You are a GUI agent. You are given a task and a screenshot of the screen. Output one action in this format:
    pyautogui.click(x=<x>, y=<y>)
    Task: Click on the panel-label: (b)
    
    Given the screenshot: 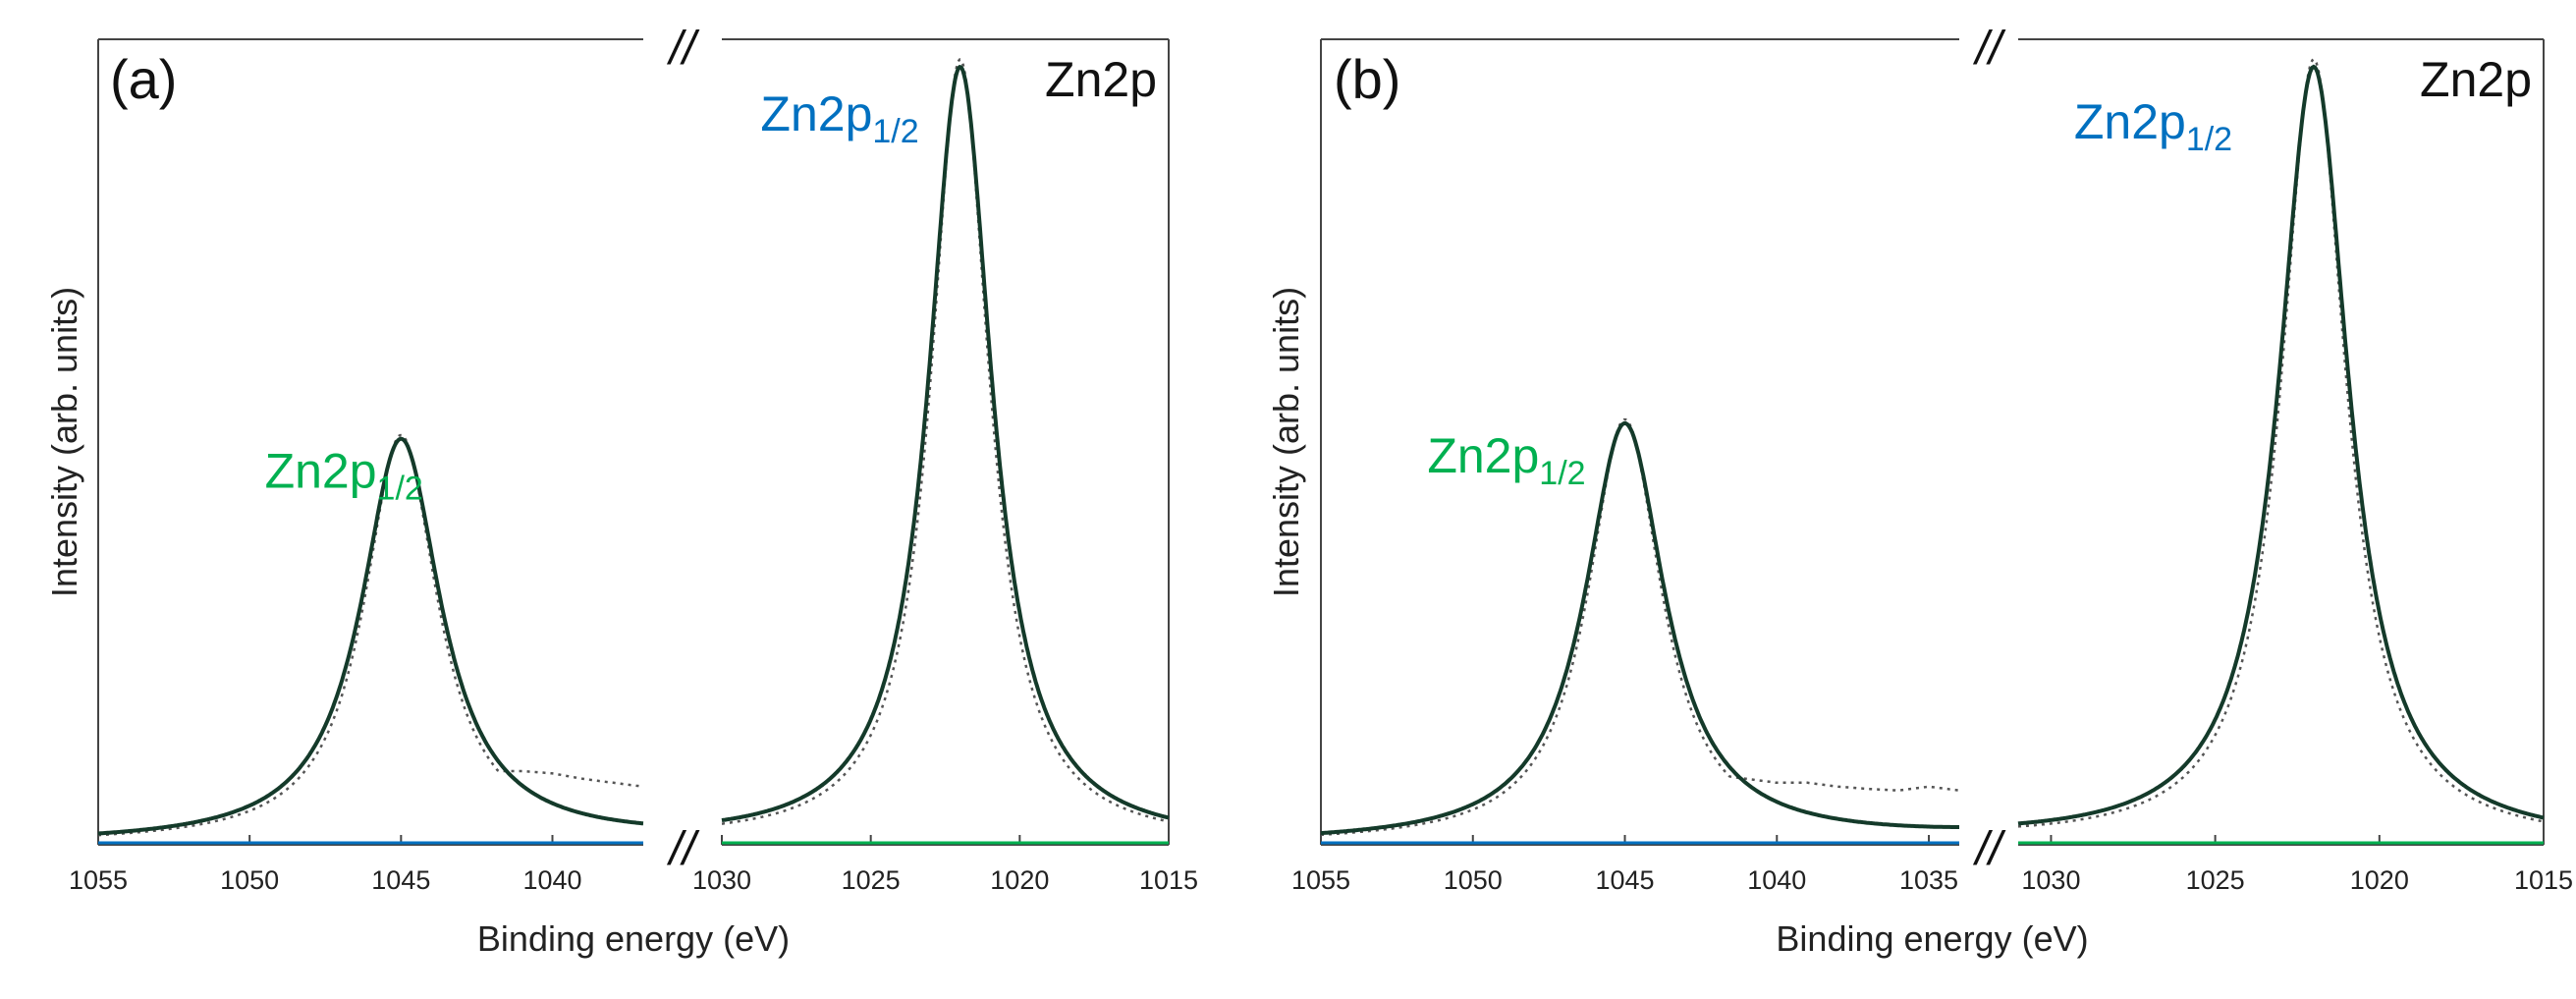 What is the action you would take?
    pyautogui.click(x=1367, y=79)
    